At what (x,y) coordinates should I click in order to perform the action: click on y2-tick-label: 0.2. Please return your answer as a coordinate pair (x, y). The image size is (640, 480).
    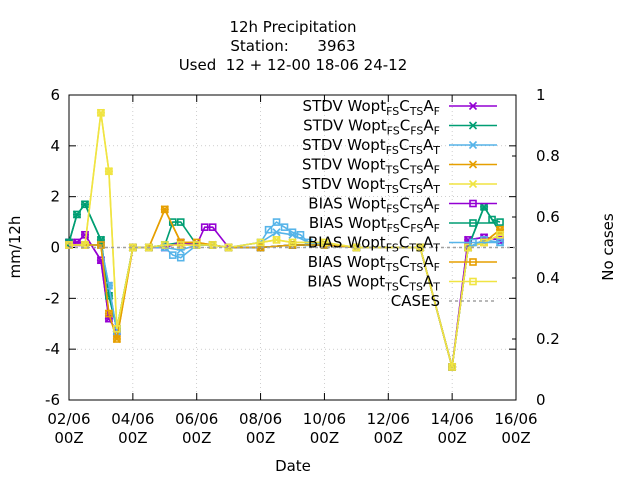
    Looking at the image, I should click on (548, 339).